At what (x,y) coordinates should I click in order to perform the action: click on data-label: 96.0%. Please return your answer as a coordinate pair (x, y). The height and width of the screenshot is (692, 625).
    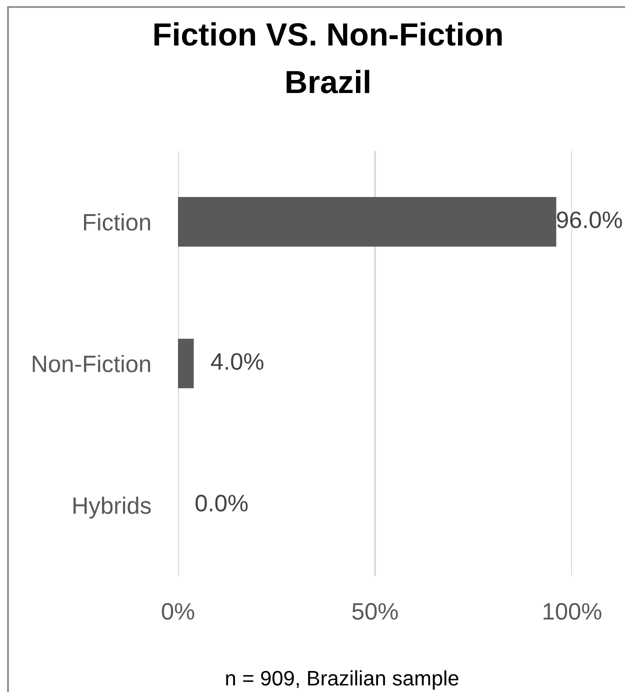
    Looking at the image, I should click on (589, 219).